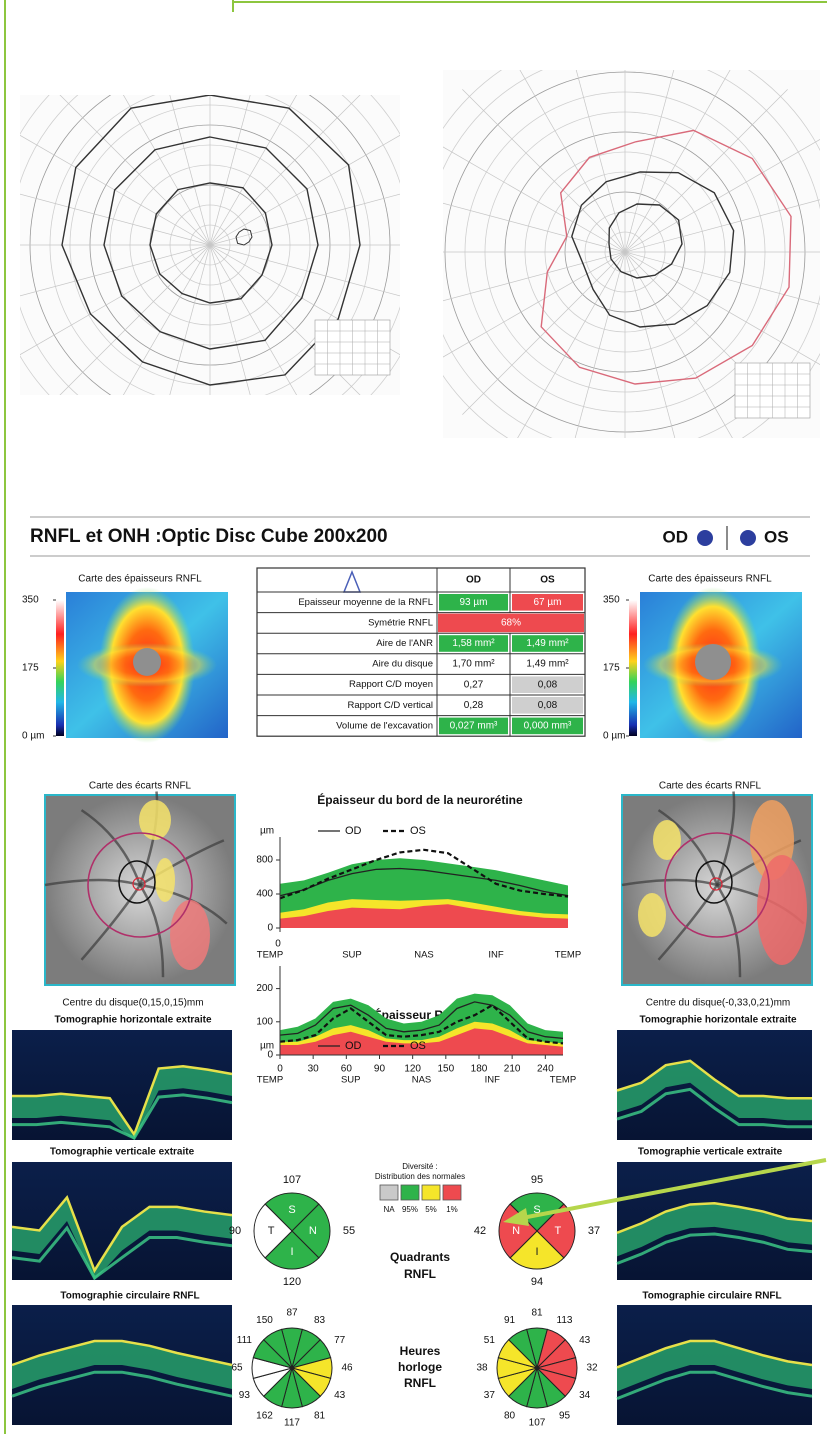 This screenshot has width=827, height=1434. What do you see at coordinates (420, 1274) in the screenshot?
I see `pie-title: RNFL` at bounding box center [420, 1274].